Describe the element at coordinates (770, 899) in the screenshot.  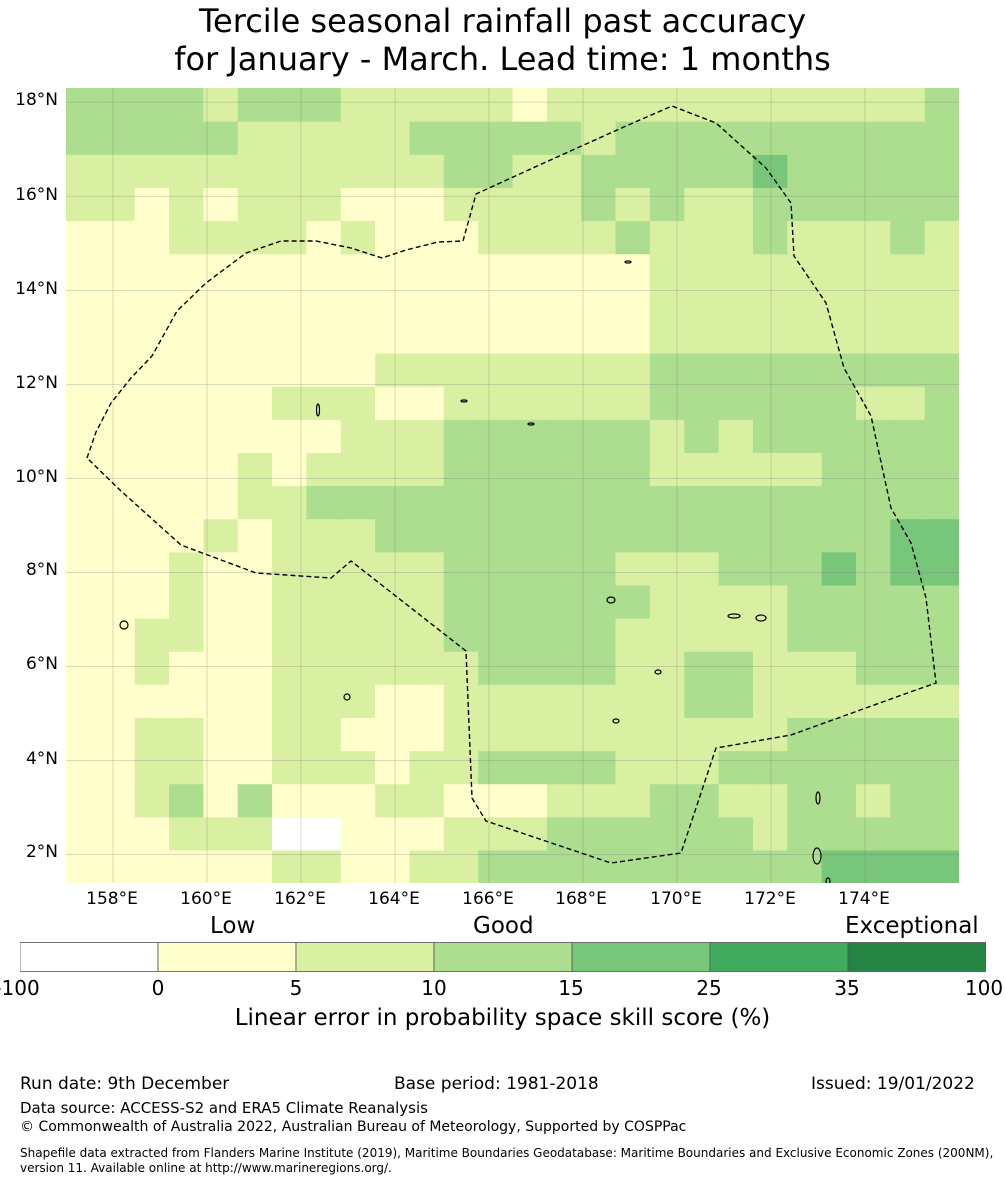
I see `lon-label: 172°E` at that location.